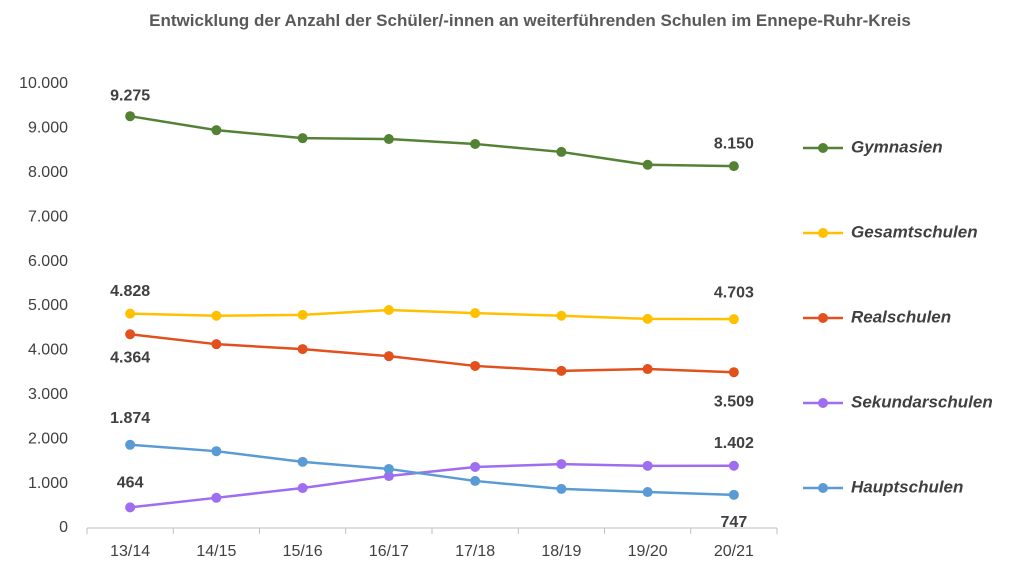 Image resolution: width=1018 pixels, height=563 pixels. Describe the element at coordinates (734, 401) in the screenshot. I see `data-label: 3.509` at that location.